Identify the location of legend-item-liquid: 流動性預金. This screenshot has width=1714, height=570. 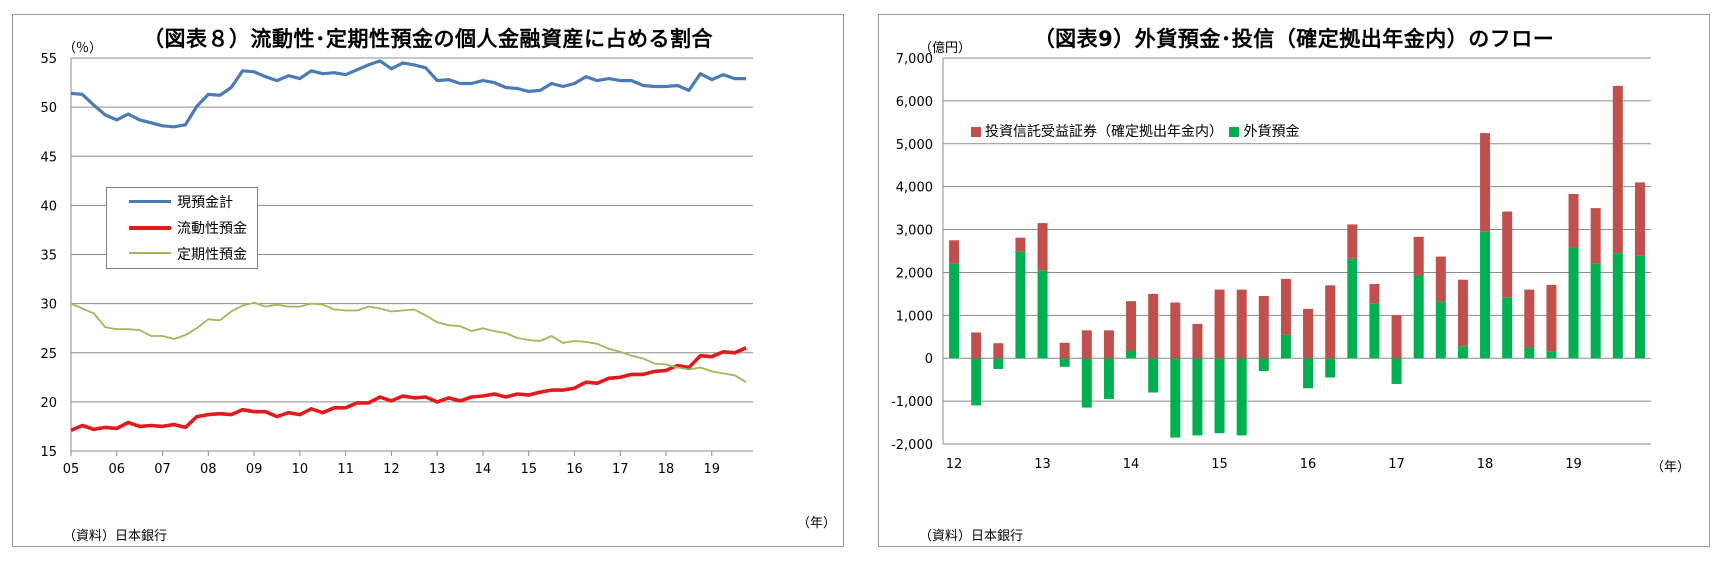
(182, 227).